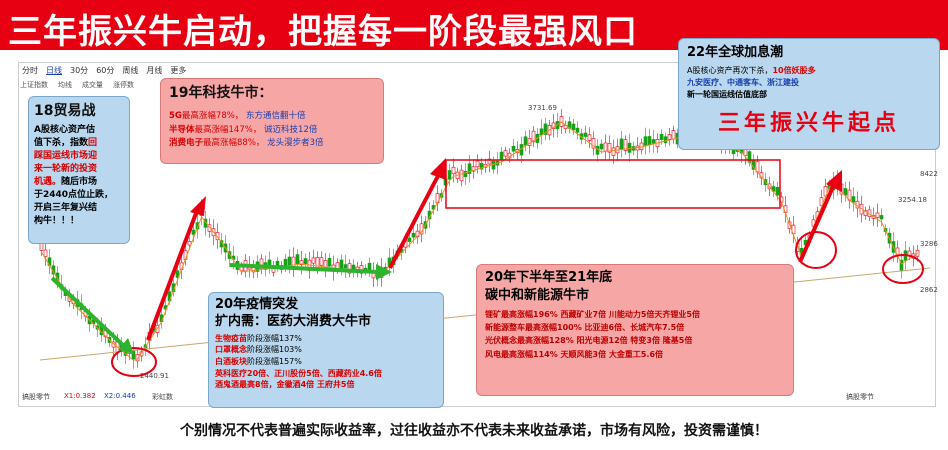 The height and width of the screenshot is (450, 948). Describe the element at coordinates (36, 397) in the screenshot. I see `bottom-left-label: 搞股零节` at that location.